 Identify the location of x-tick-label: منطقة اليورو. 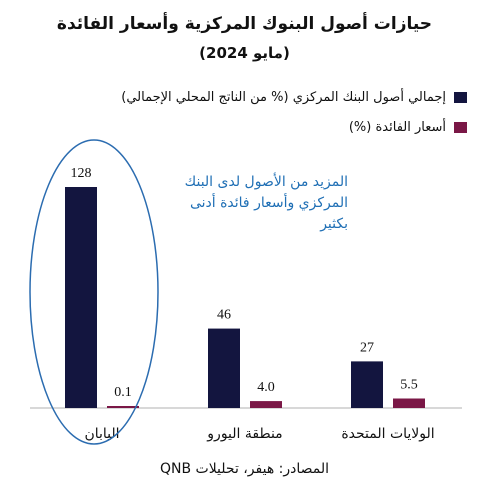
(244, 434).